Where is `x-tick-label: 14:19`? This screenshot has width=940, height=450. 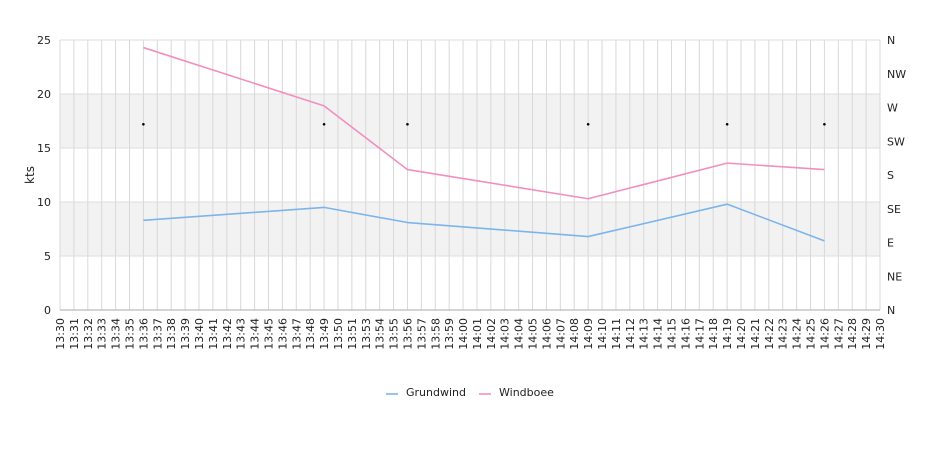 x-tick-label: 14:19 is located at coordinates (727, 334).